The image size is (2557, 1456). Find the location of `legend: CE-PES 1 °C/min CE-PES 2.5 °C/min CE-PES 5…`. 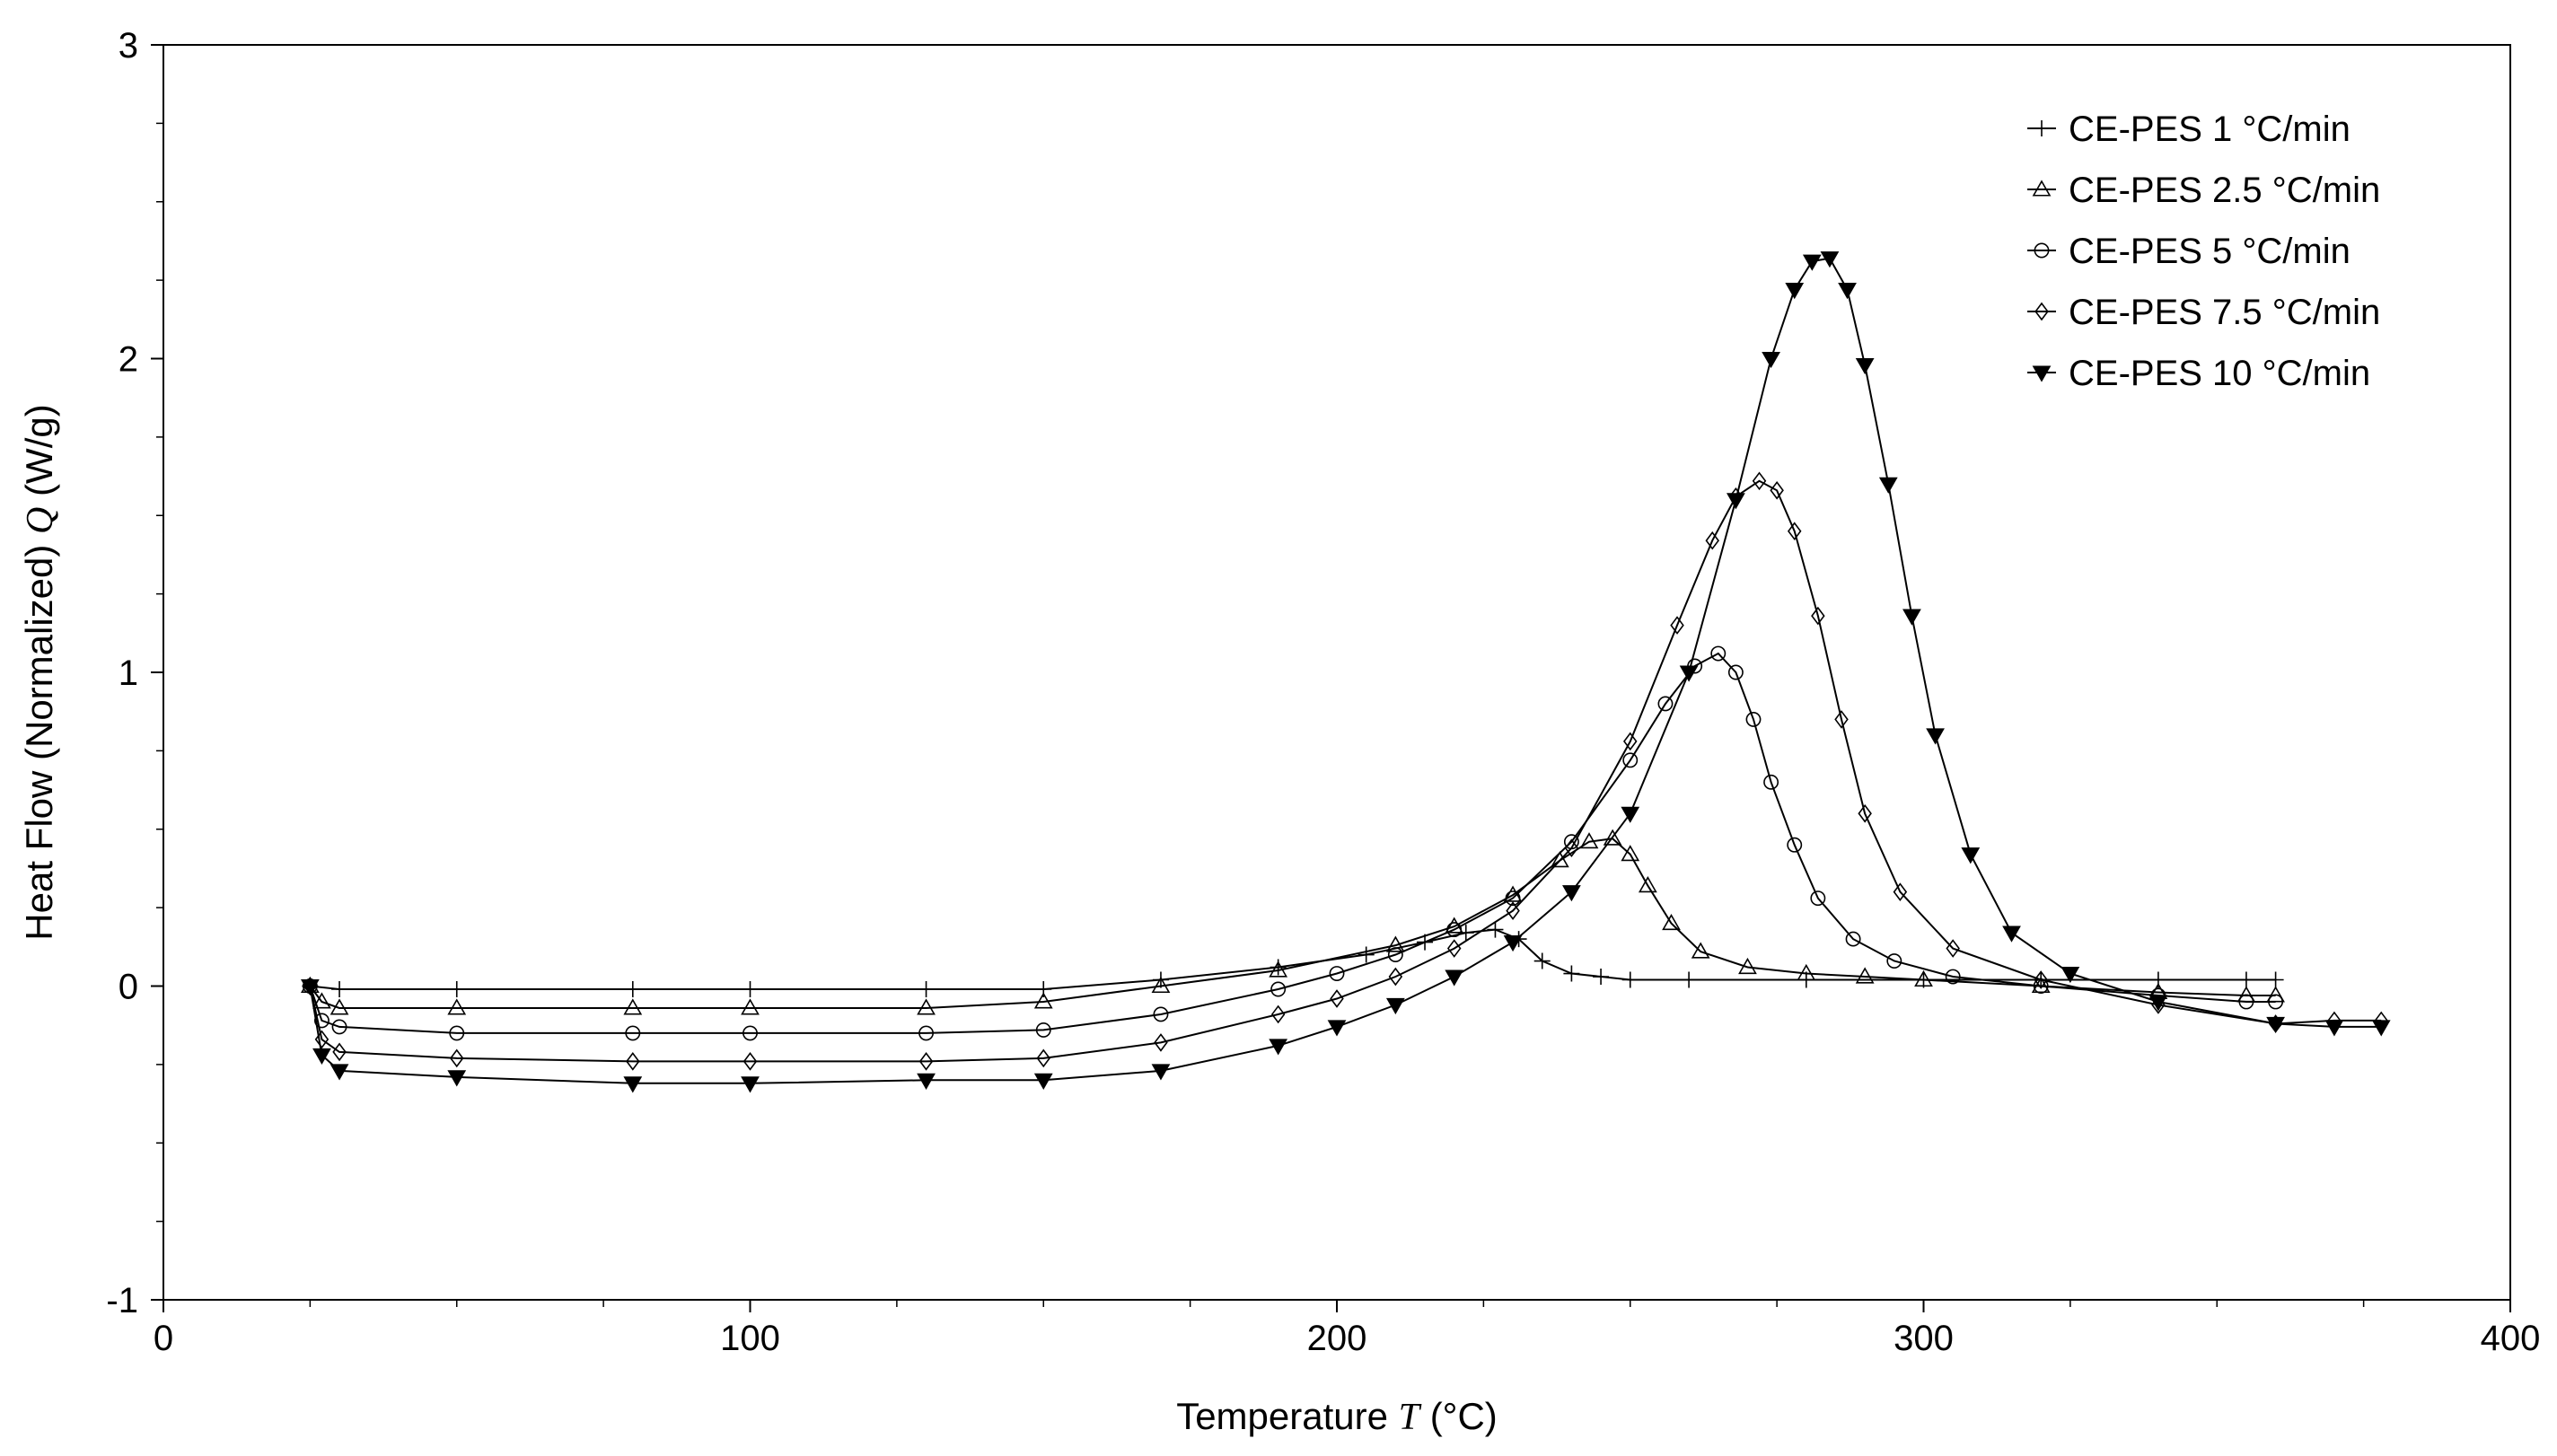

legend: CE-PES 1 °C/min CE-PES 2.5 °C/min CE-PES 5… is located at coordinates (2204, 252).